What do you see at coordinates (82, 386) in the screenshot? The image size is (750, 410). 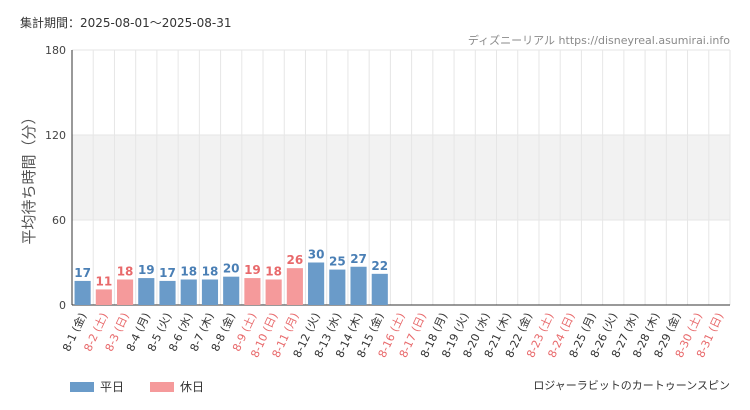 I see `legend-swatch-weekday` at bounding box center [82, 386].